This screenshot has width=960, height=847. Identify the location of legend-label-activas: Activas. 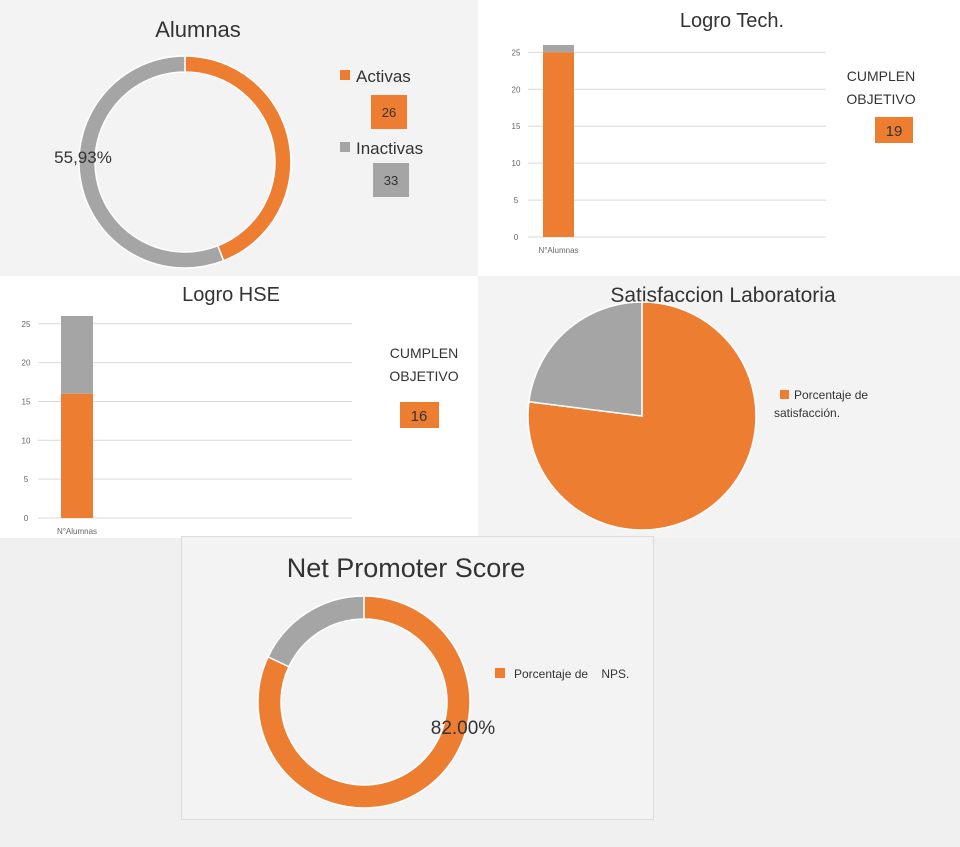
(383, 76).